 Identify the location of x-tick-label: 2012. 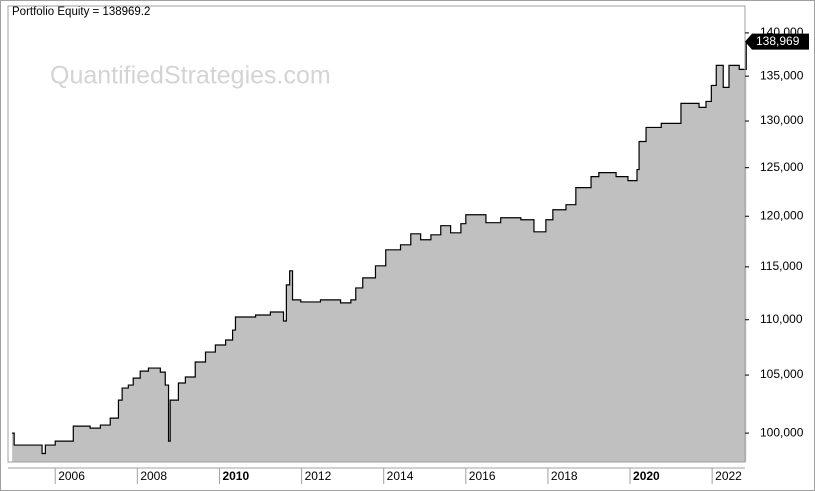
(318, 476).